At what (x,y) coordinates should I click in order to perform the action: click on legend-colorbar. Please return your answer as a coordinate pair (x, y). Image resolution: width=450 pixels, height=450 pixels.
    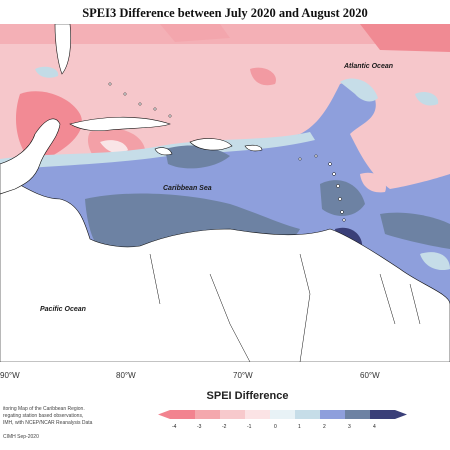
    Looking at the image, I should click on (282, 414).